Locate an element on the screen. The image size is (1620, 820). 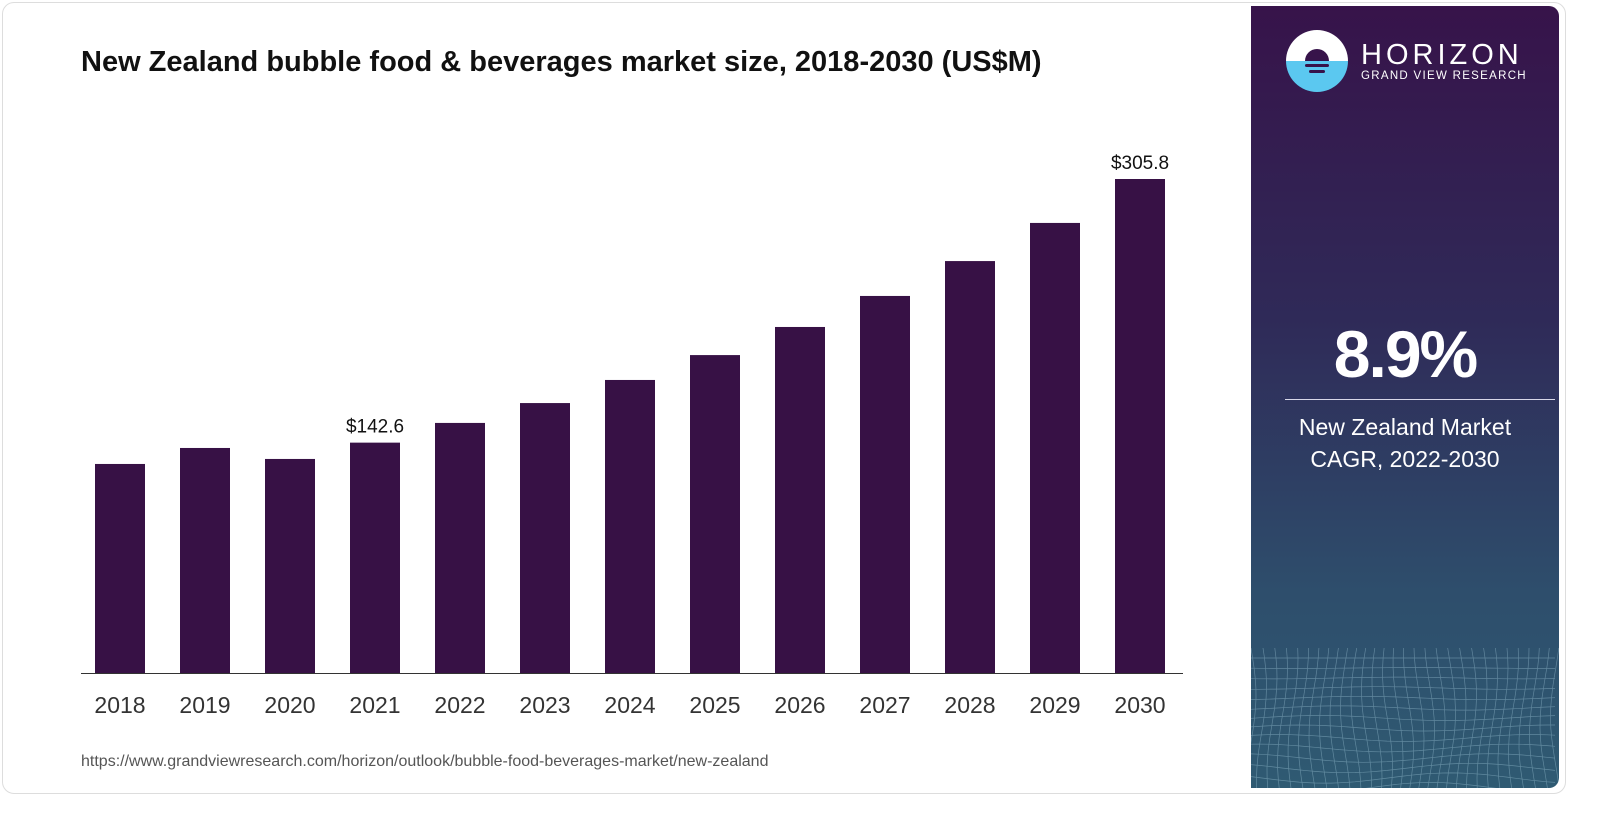
bar-2020 is located at coordinates (290, 565).